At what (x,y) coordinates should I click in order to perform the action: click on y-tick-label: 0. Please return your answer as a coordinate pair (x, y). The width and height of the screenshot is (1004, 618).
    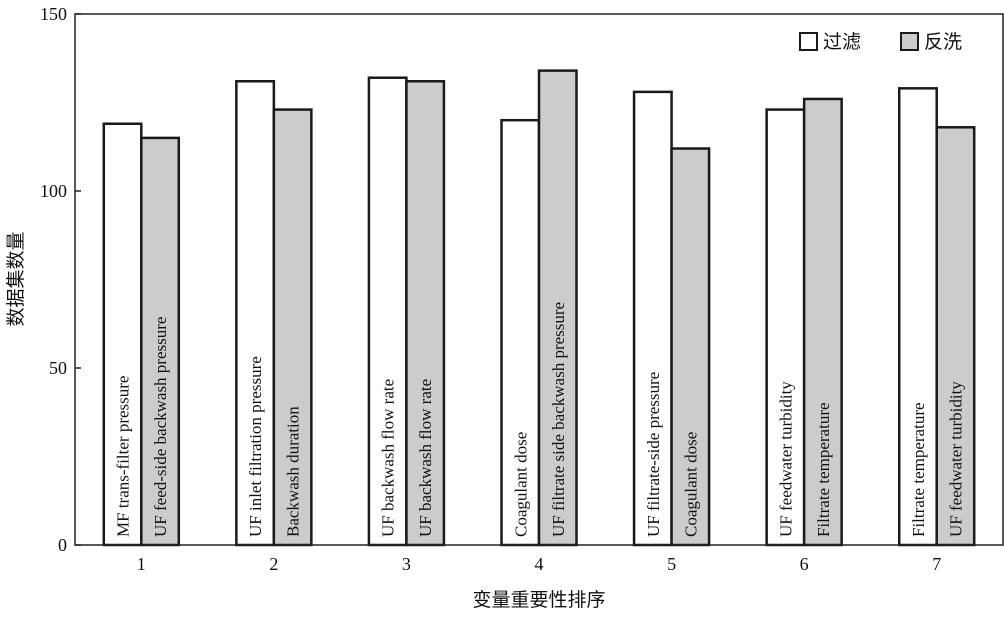
    Looking at the image, I should click on (62, 545).